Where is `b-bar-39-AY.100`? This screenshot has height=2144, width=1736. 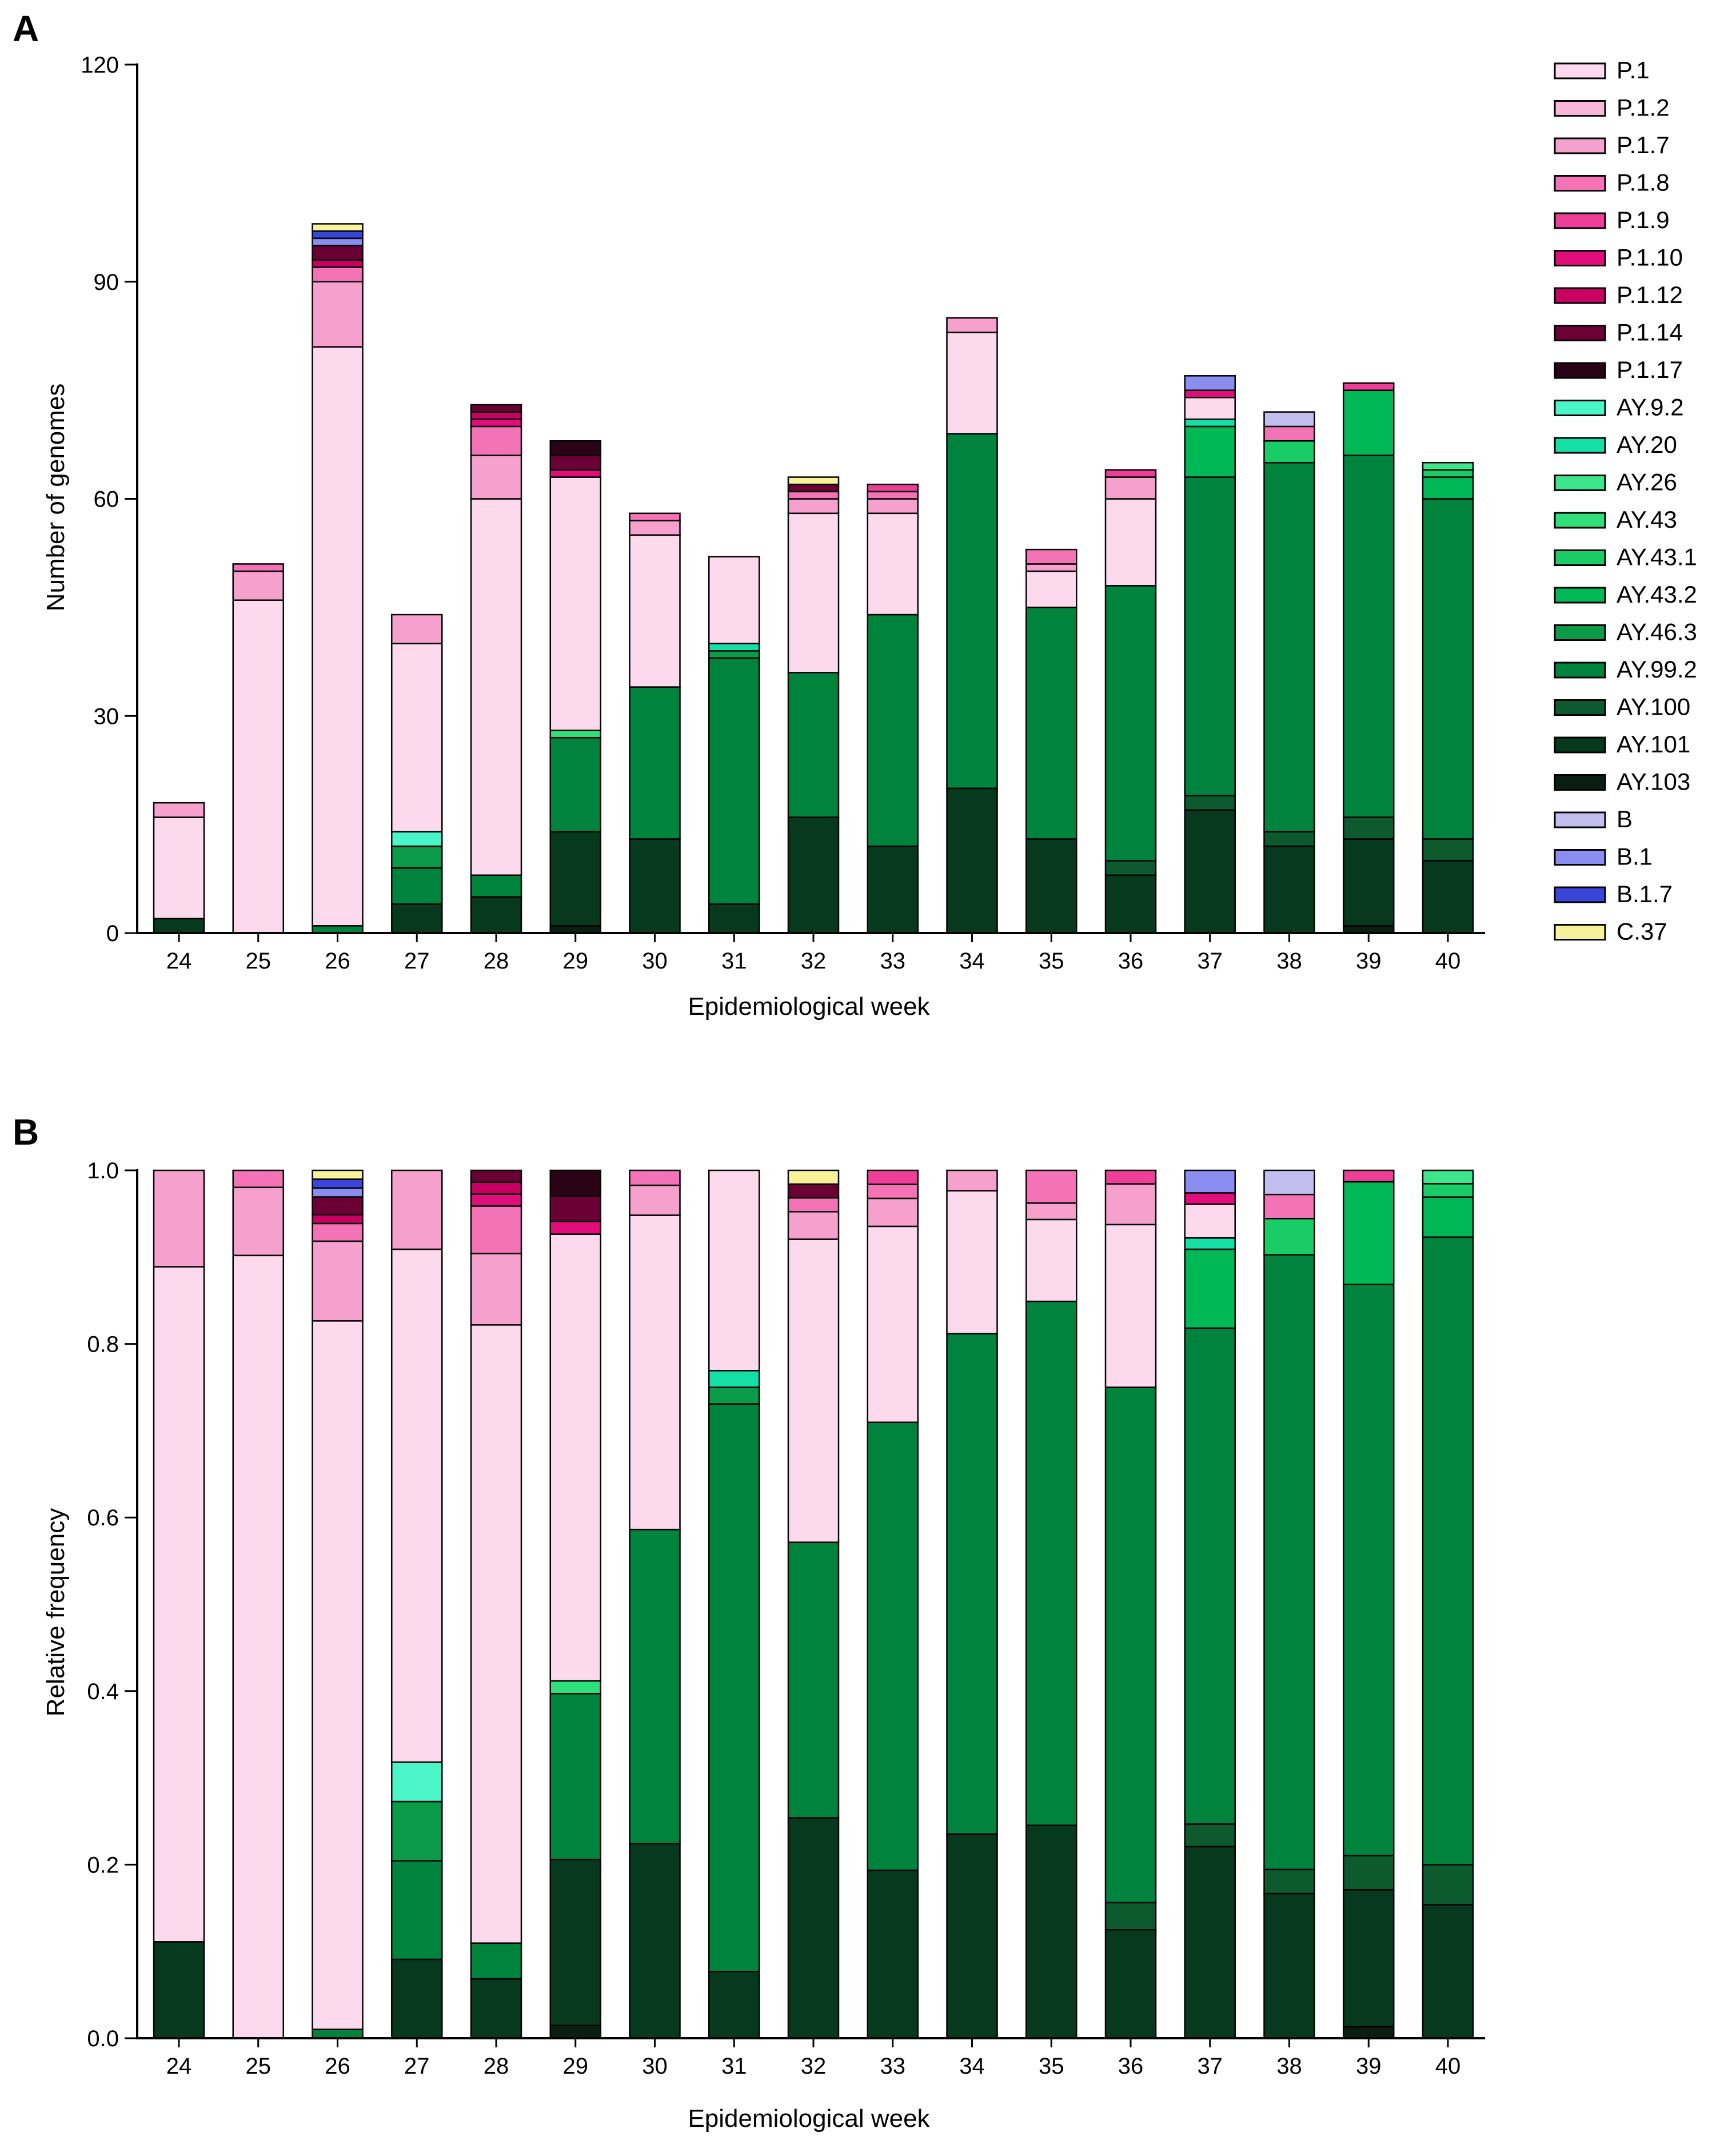 b-bar-39-AY.100 is located at coordinates (1369, 1873).